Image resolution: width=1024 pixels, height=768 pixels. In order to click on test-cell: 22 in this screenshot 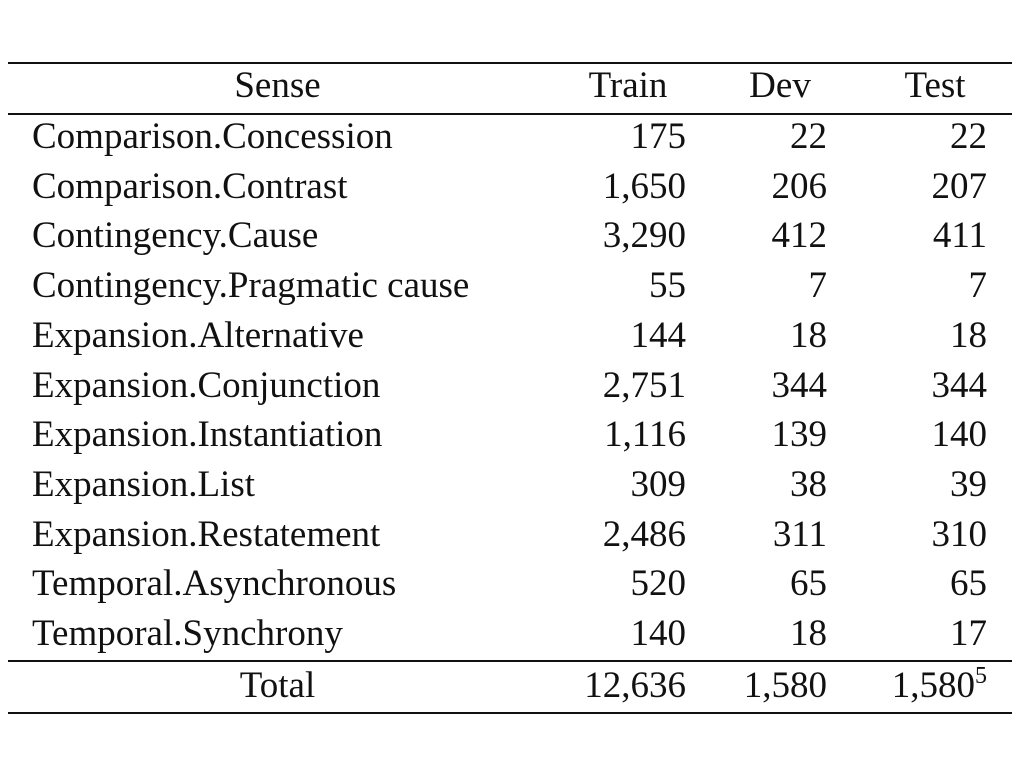, I will do `click(968, 136)`.